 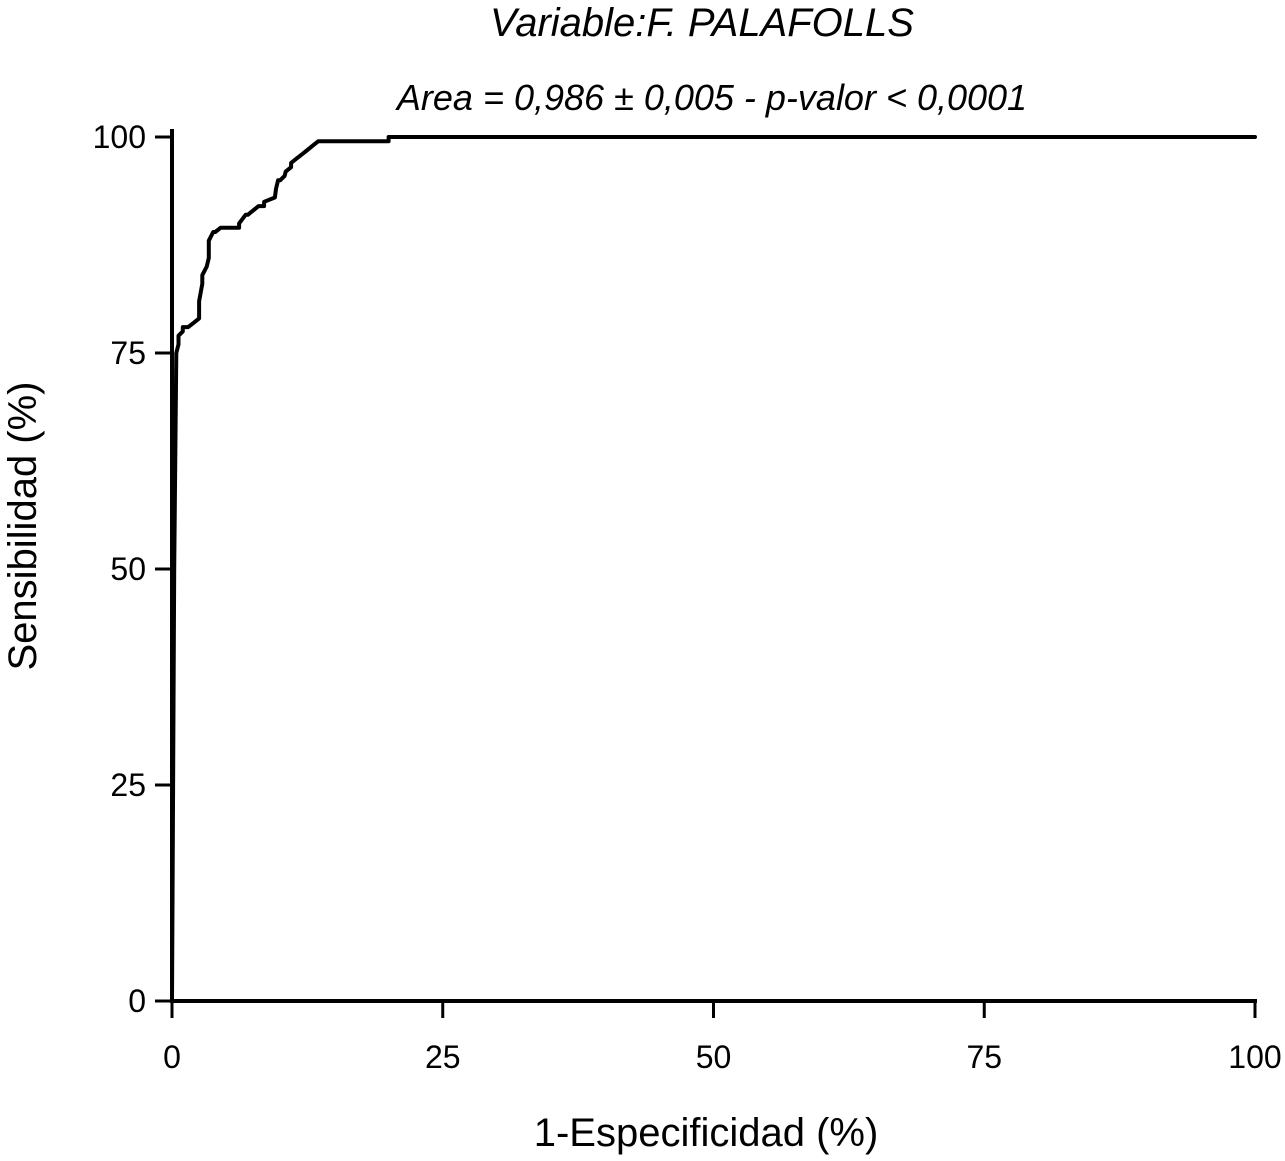 What do you see at coordinates (706, 1133) in the screenshot?
I see `x-axis-label: 1-Especificidad (%)` at bounding box center [706, 1133].